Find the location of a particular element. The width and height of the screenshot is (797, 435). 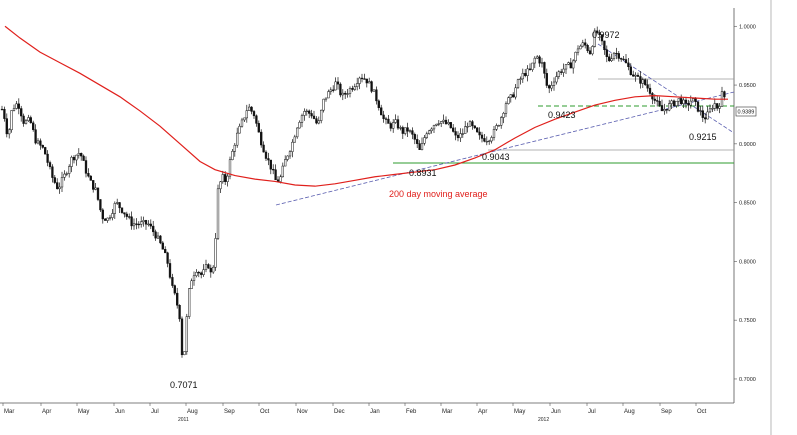

x-tick-label: Jul is located at coordinates (155, 412).